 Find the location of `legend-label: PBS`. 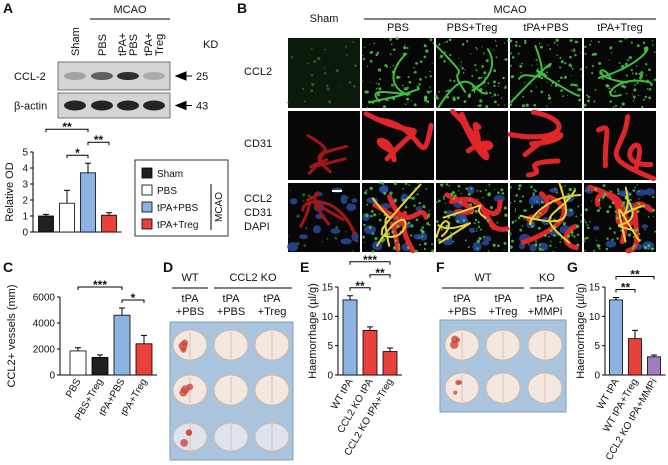

legend-label: PBS is located at coordinates (167, 191).